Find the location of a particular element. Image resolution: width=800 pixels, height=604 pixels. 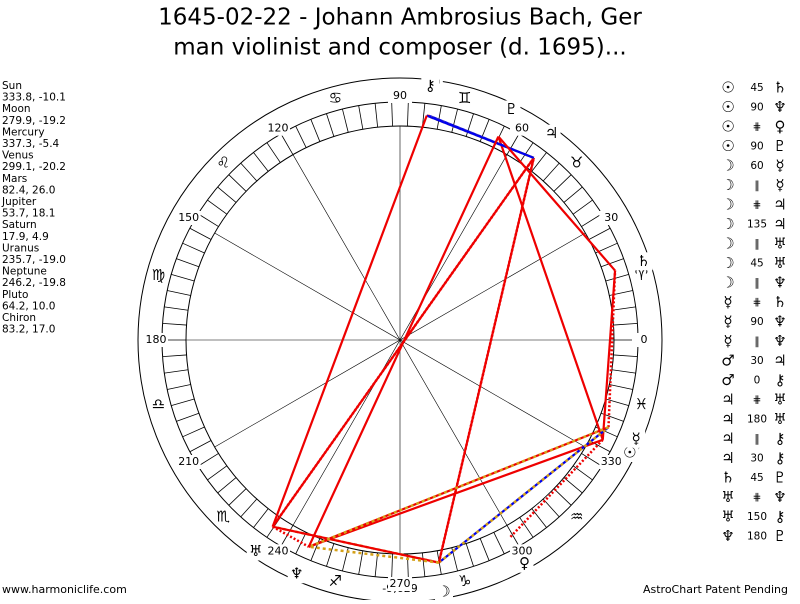

aspect-type: 180 is located at coordinates (757, 420).